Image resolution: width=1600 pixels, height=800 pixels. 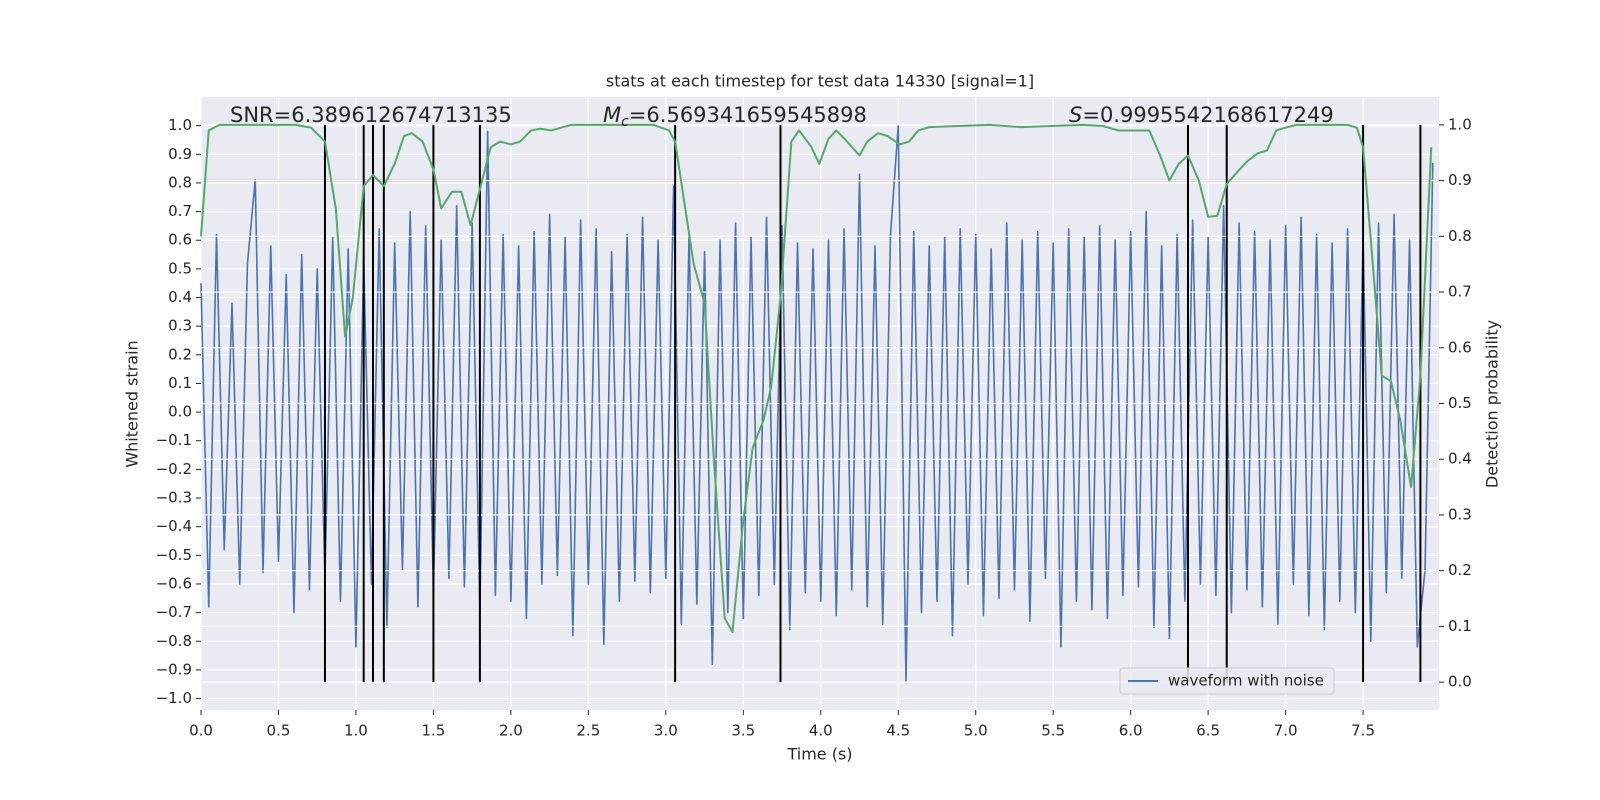 I want to click on x-tick-label: 3.5, so click(x=743, y=731).